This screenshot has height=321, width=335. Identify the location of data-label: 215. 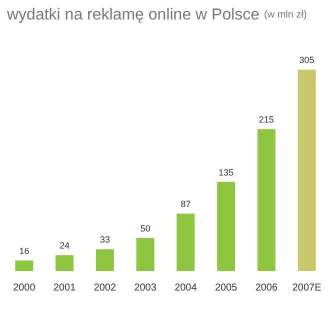
(266, 119).